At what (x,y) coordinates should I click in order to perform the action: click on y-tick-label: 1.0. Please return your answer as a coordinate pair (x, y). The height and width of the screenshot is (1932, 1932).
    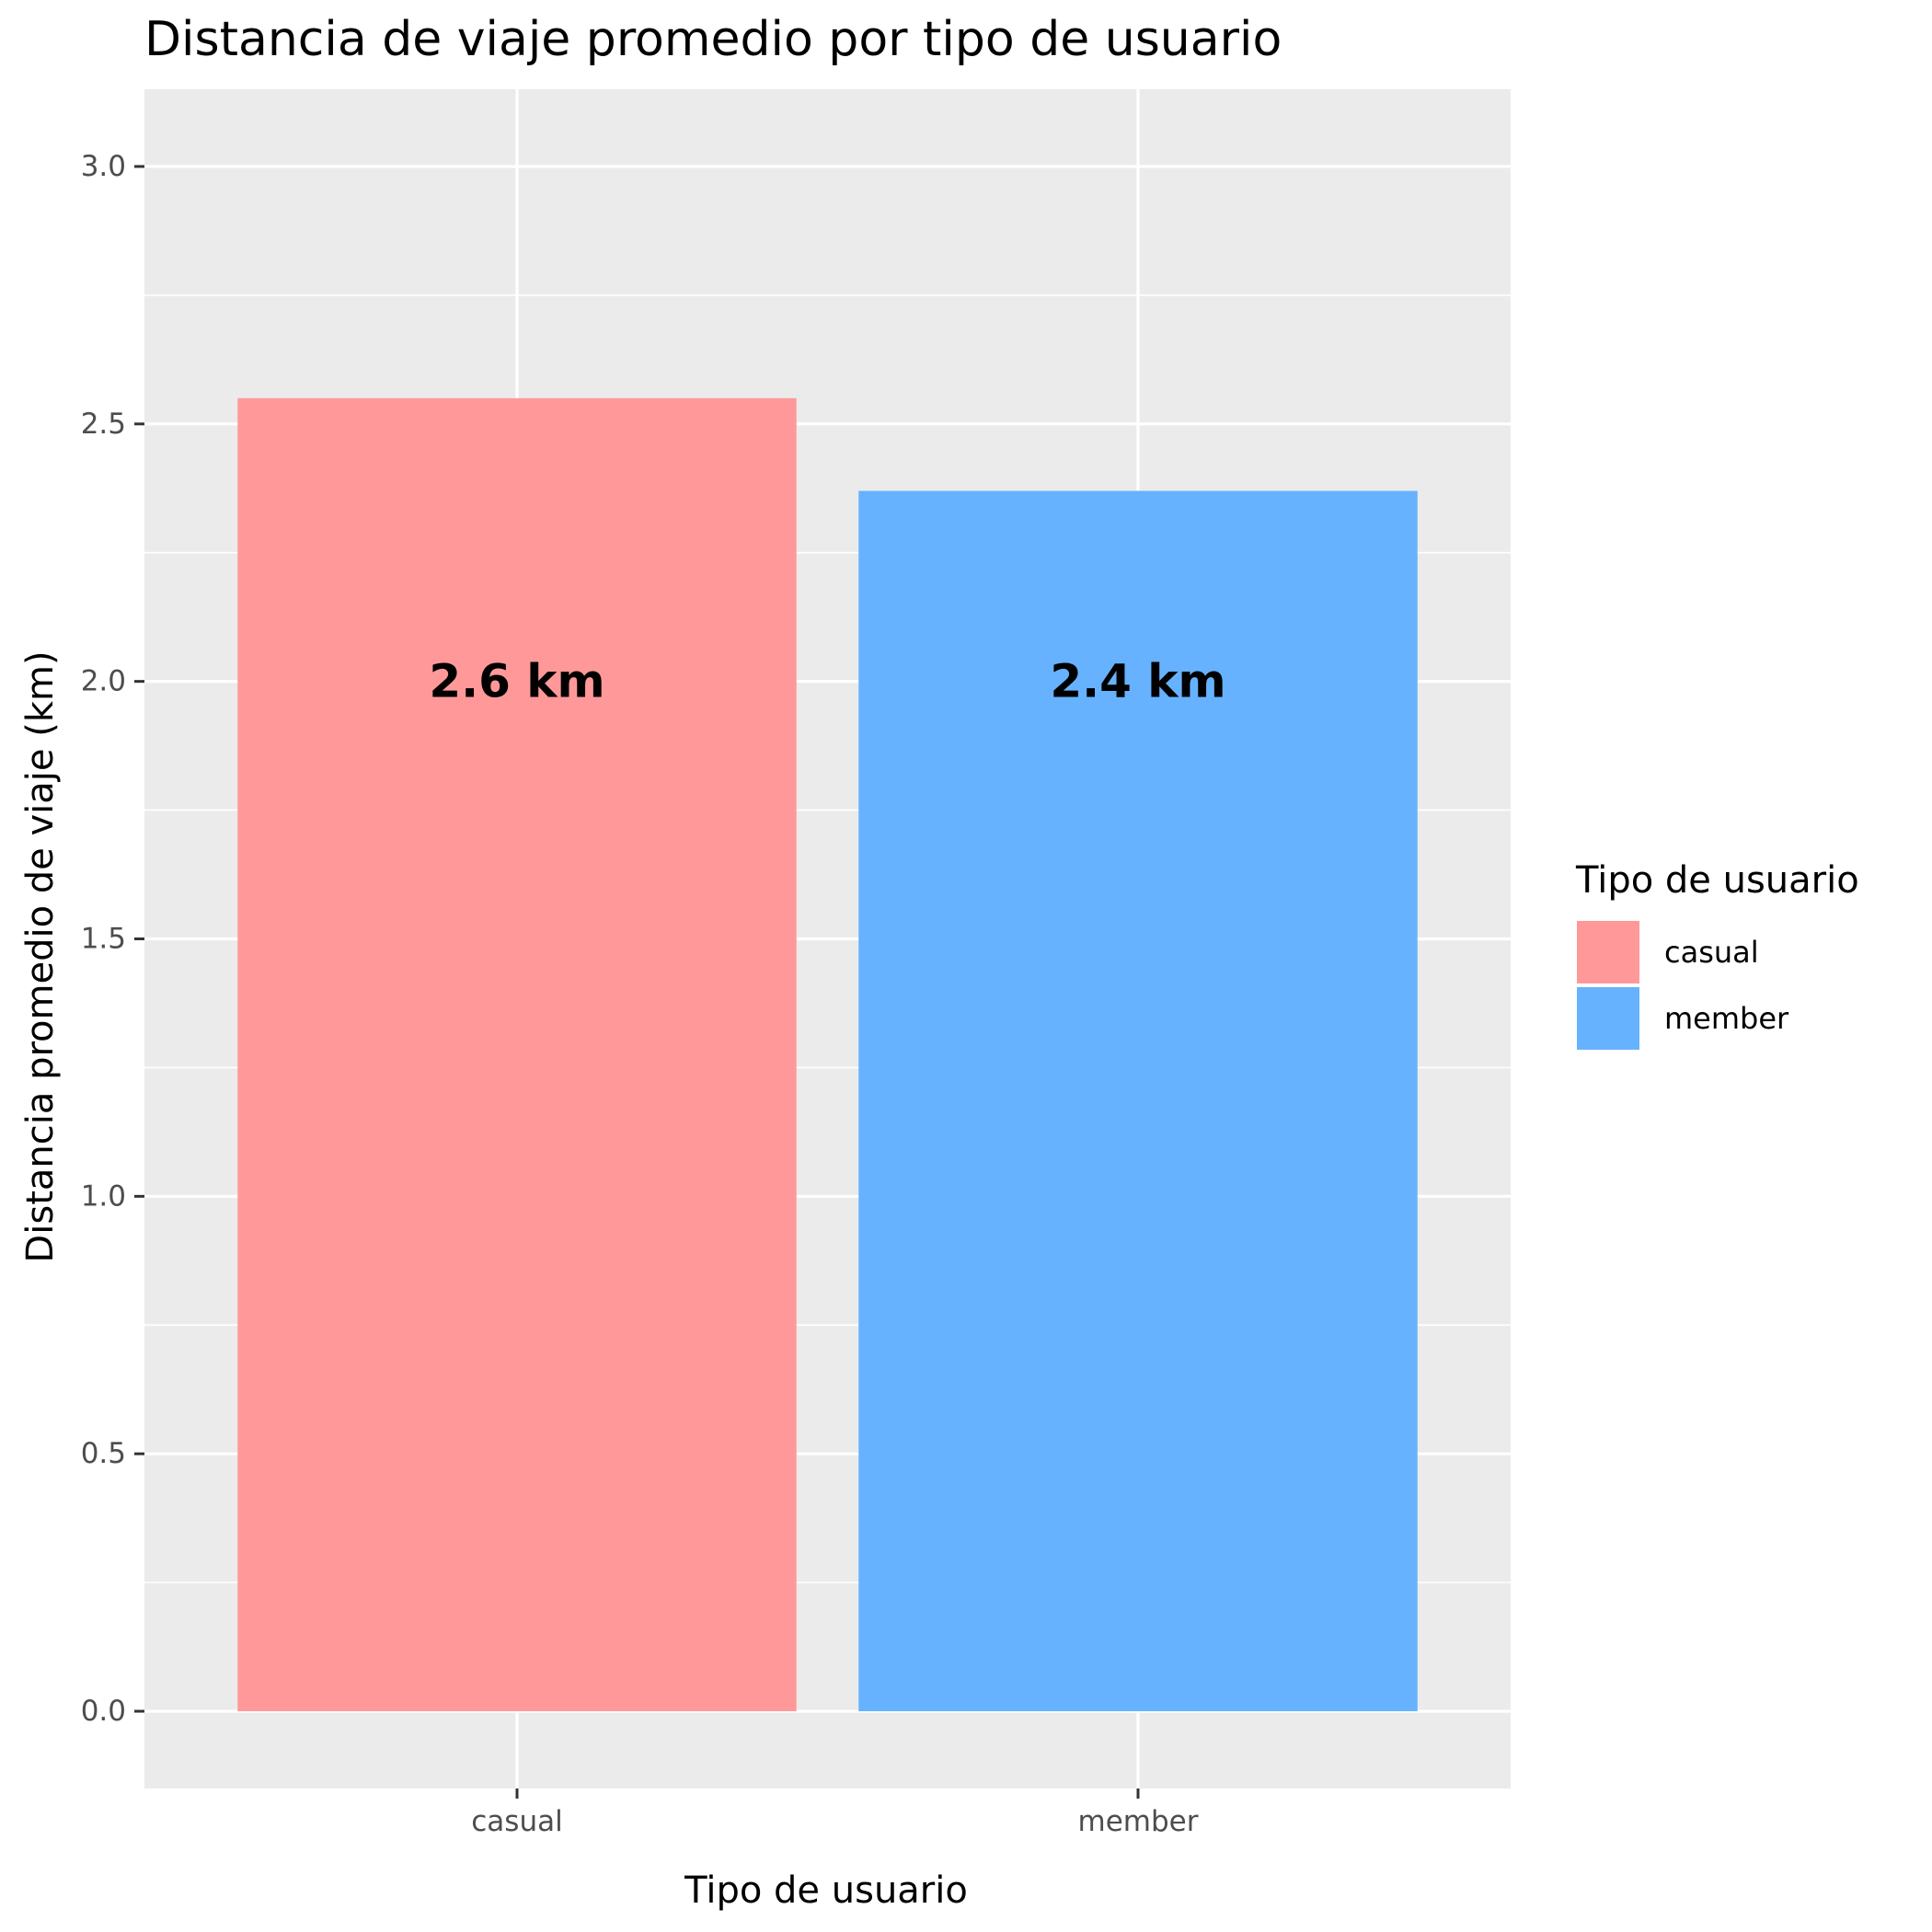
    Looking at the image, I should click on (103, 1196).